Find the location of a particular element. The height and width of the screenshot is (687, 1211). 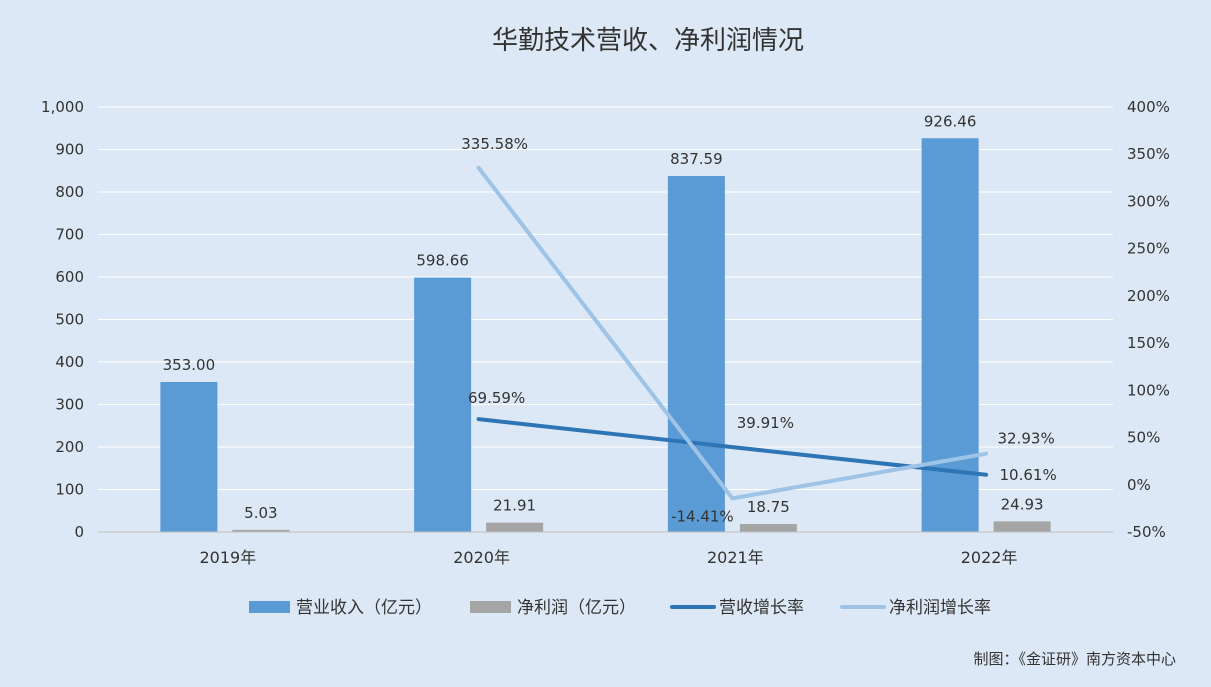

bar-data-label: 21.91 is located at coordinates (514, 506).